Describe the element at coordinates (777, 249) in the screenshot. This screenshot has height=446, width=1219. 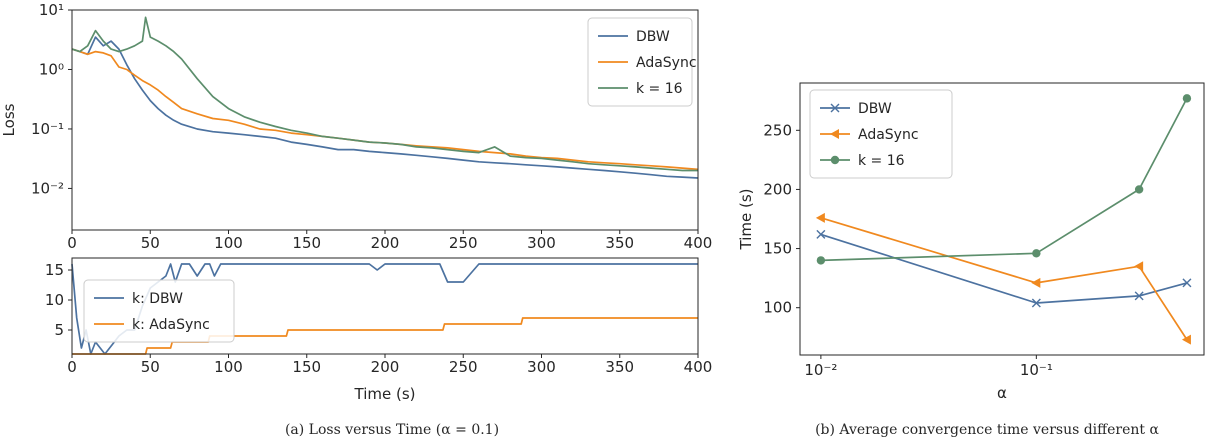
I see `y-tick-label: 150` at that location.